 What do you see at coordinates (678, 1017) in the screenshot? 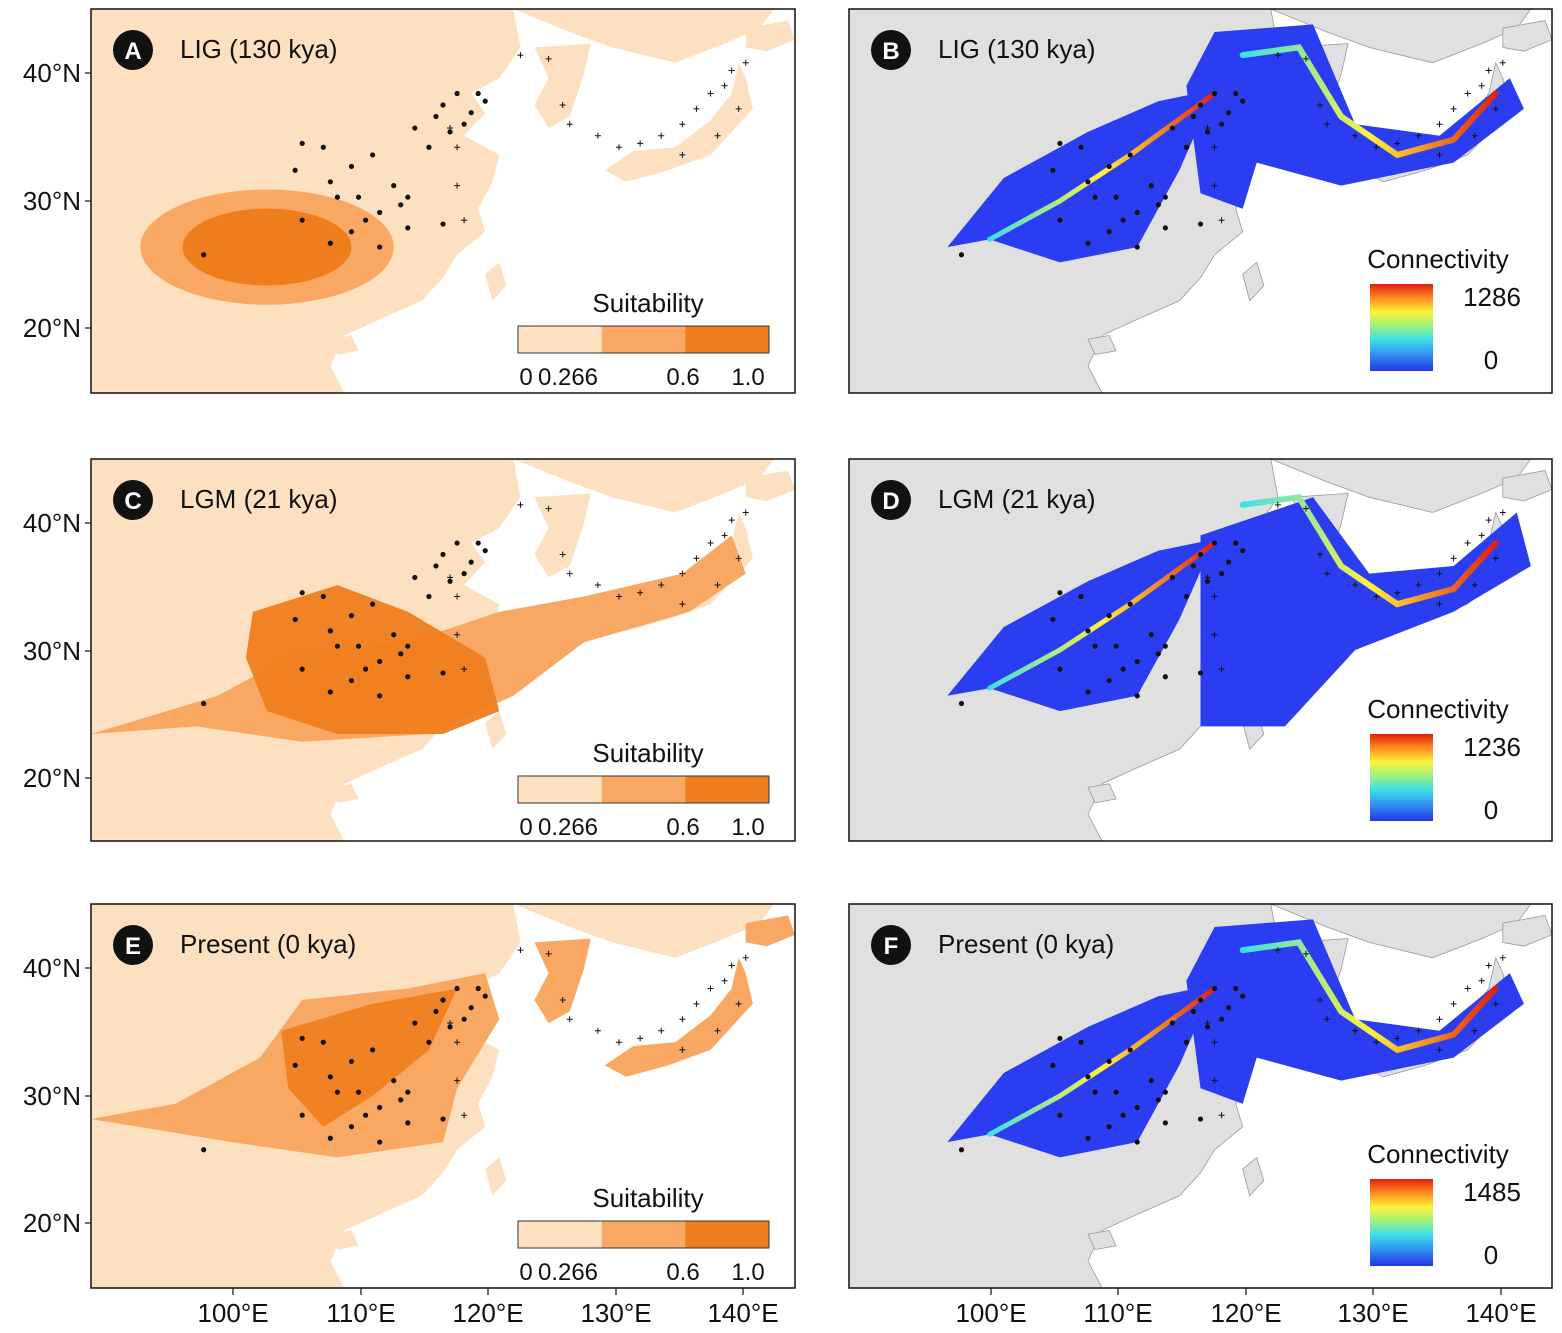
I see `suitability-japan-zone` at bounding box center [678, 1017].